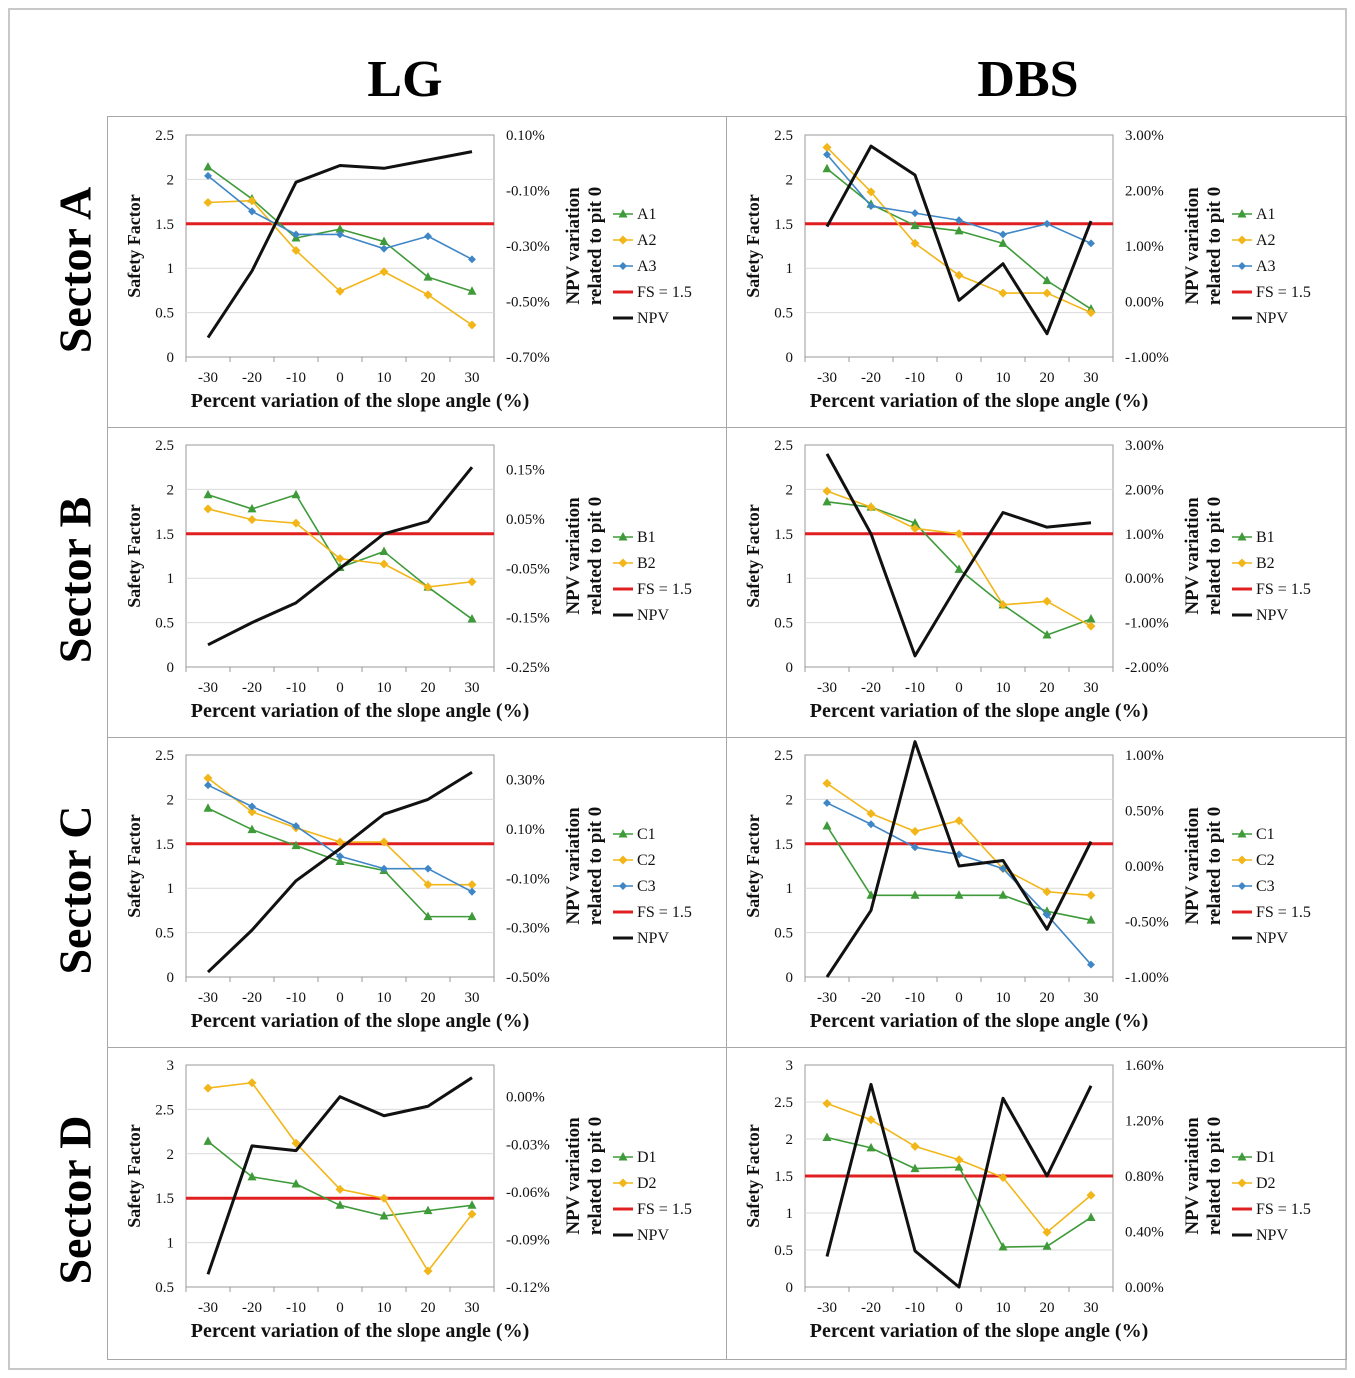 Image resolution: width=1355 pixels, height=1378 pixels. What do you see at coordinates (623, 563) in the screenshot?
I see `legend-marker-b2` at bounding box center [623, 563].